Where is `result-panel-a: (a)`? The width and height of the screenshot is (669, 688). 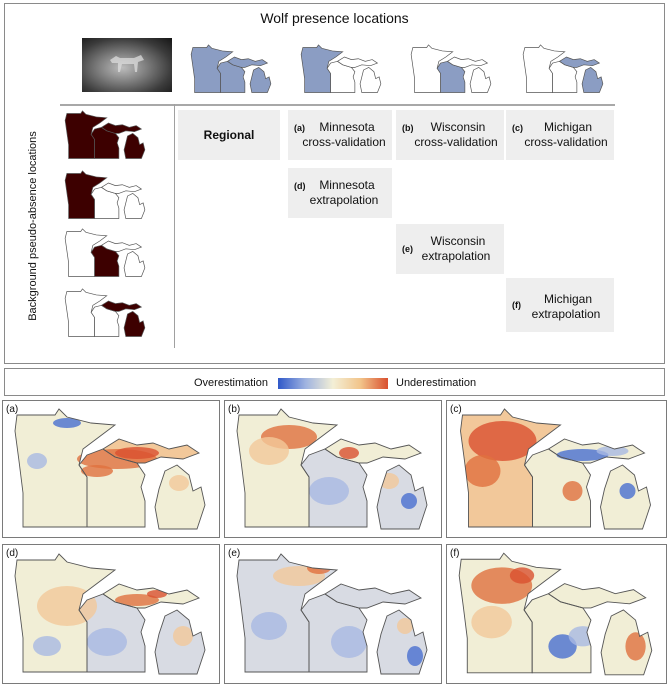 result-panel-a: (a) is located at coordinates (111, 469).